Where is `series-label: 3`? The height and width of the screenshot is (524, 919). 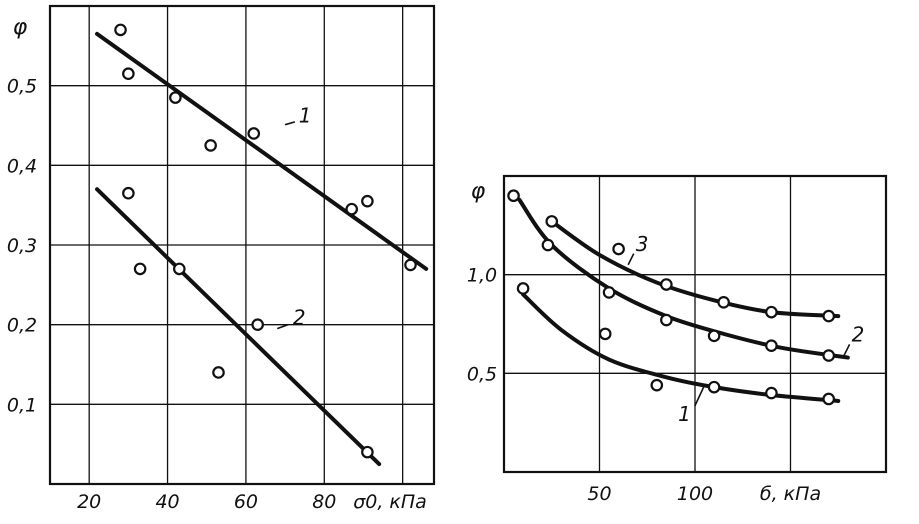 series-label: 3 is located at coordinates (642, 244).